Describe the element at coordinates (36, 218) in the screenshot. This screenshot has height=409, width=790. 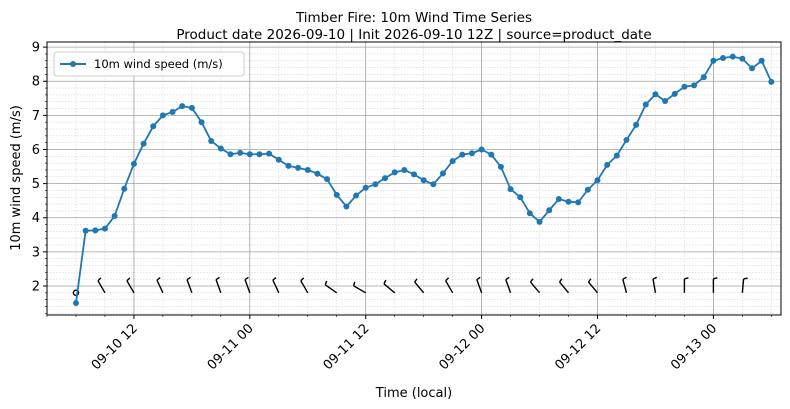
I see `y-tick-label: 4` at that location.